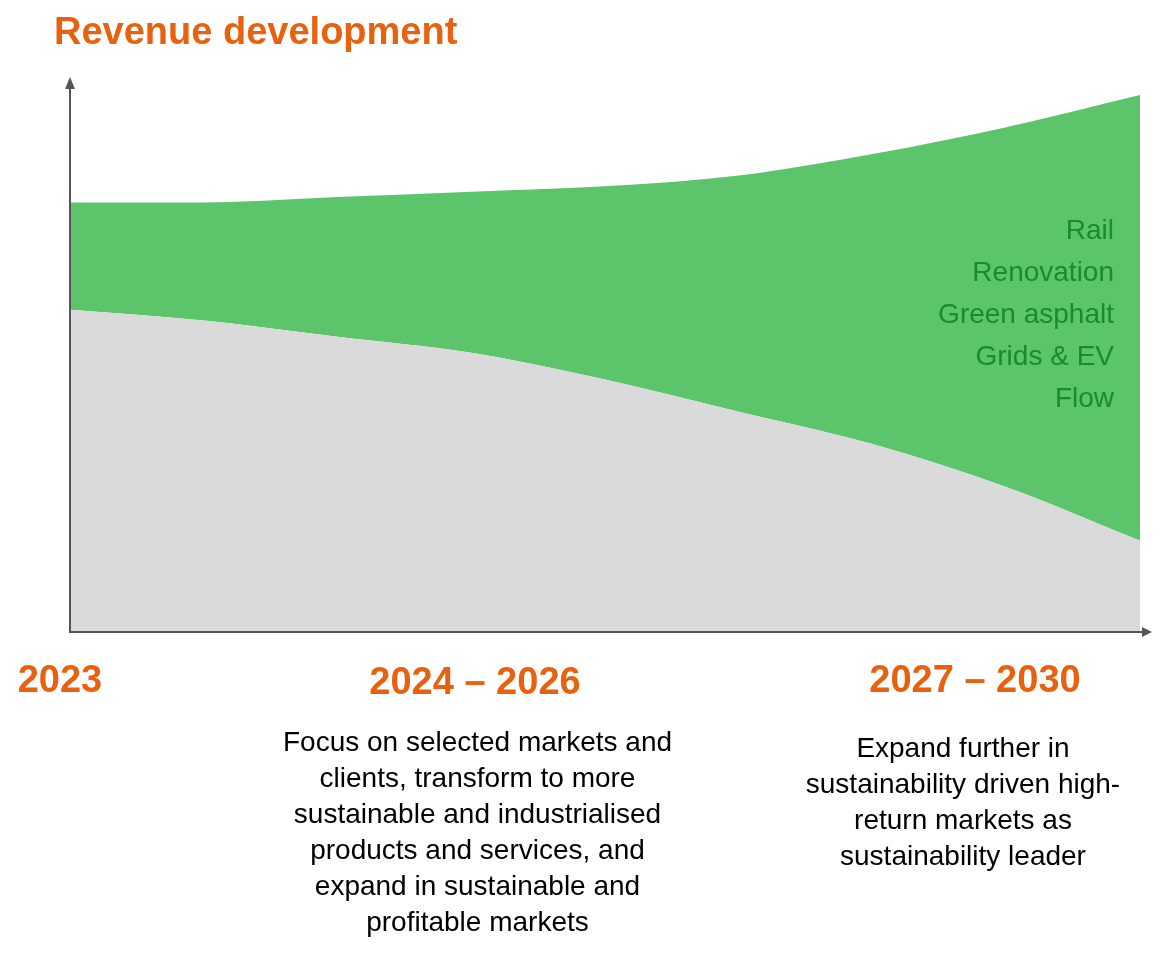  I want to click on annotation: Grids & EV, so click(1045, 355).